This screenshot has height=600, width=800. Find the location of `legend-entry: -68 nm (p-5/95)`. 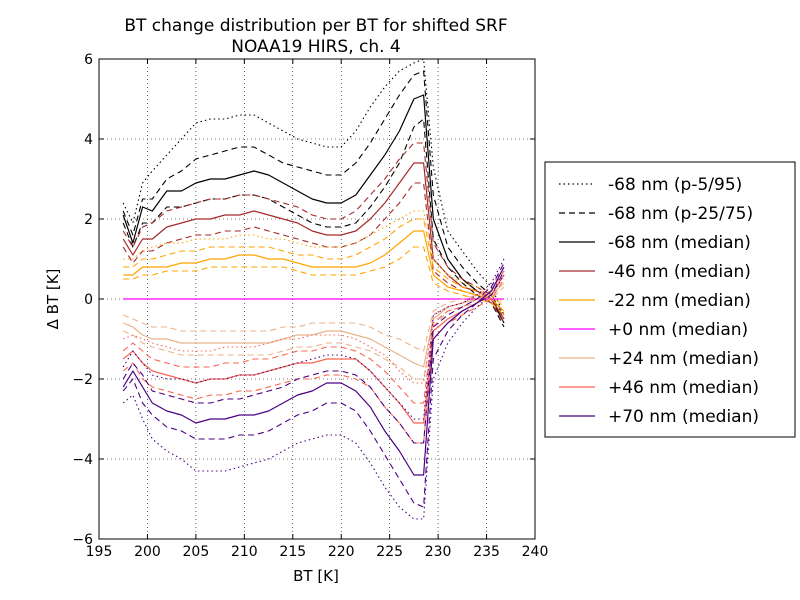

legend-entry: -68 nm (p-5/95) is located at coordinates (675, 185).